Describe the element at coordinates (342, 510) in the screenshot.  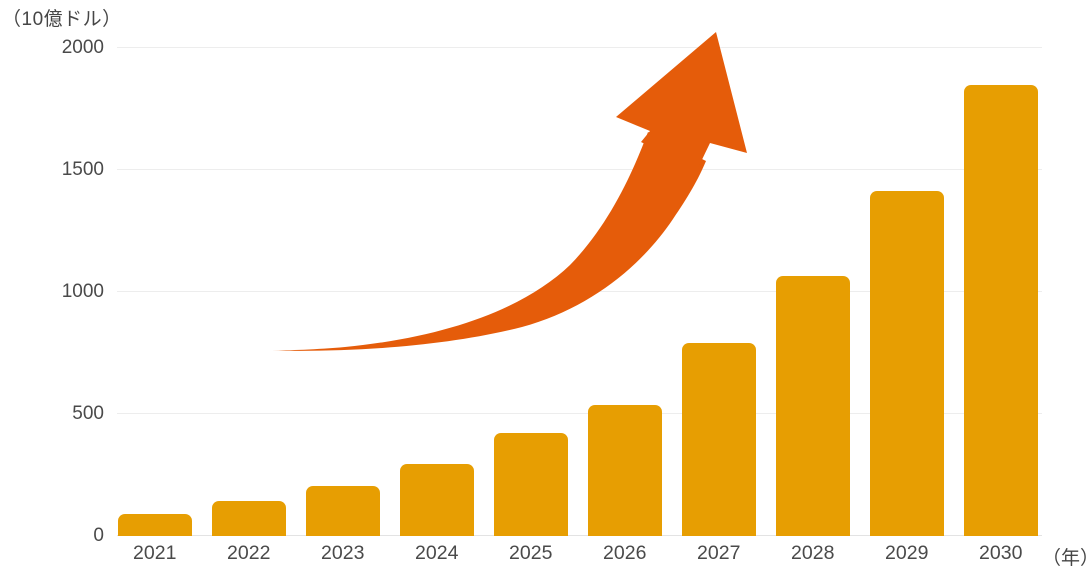
I see `bar-2023` at that location.